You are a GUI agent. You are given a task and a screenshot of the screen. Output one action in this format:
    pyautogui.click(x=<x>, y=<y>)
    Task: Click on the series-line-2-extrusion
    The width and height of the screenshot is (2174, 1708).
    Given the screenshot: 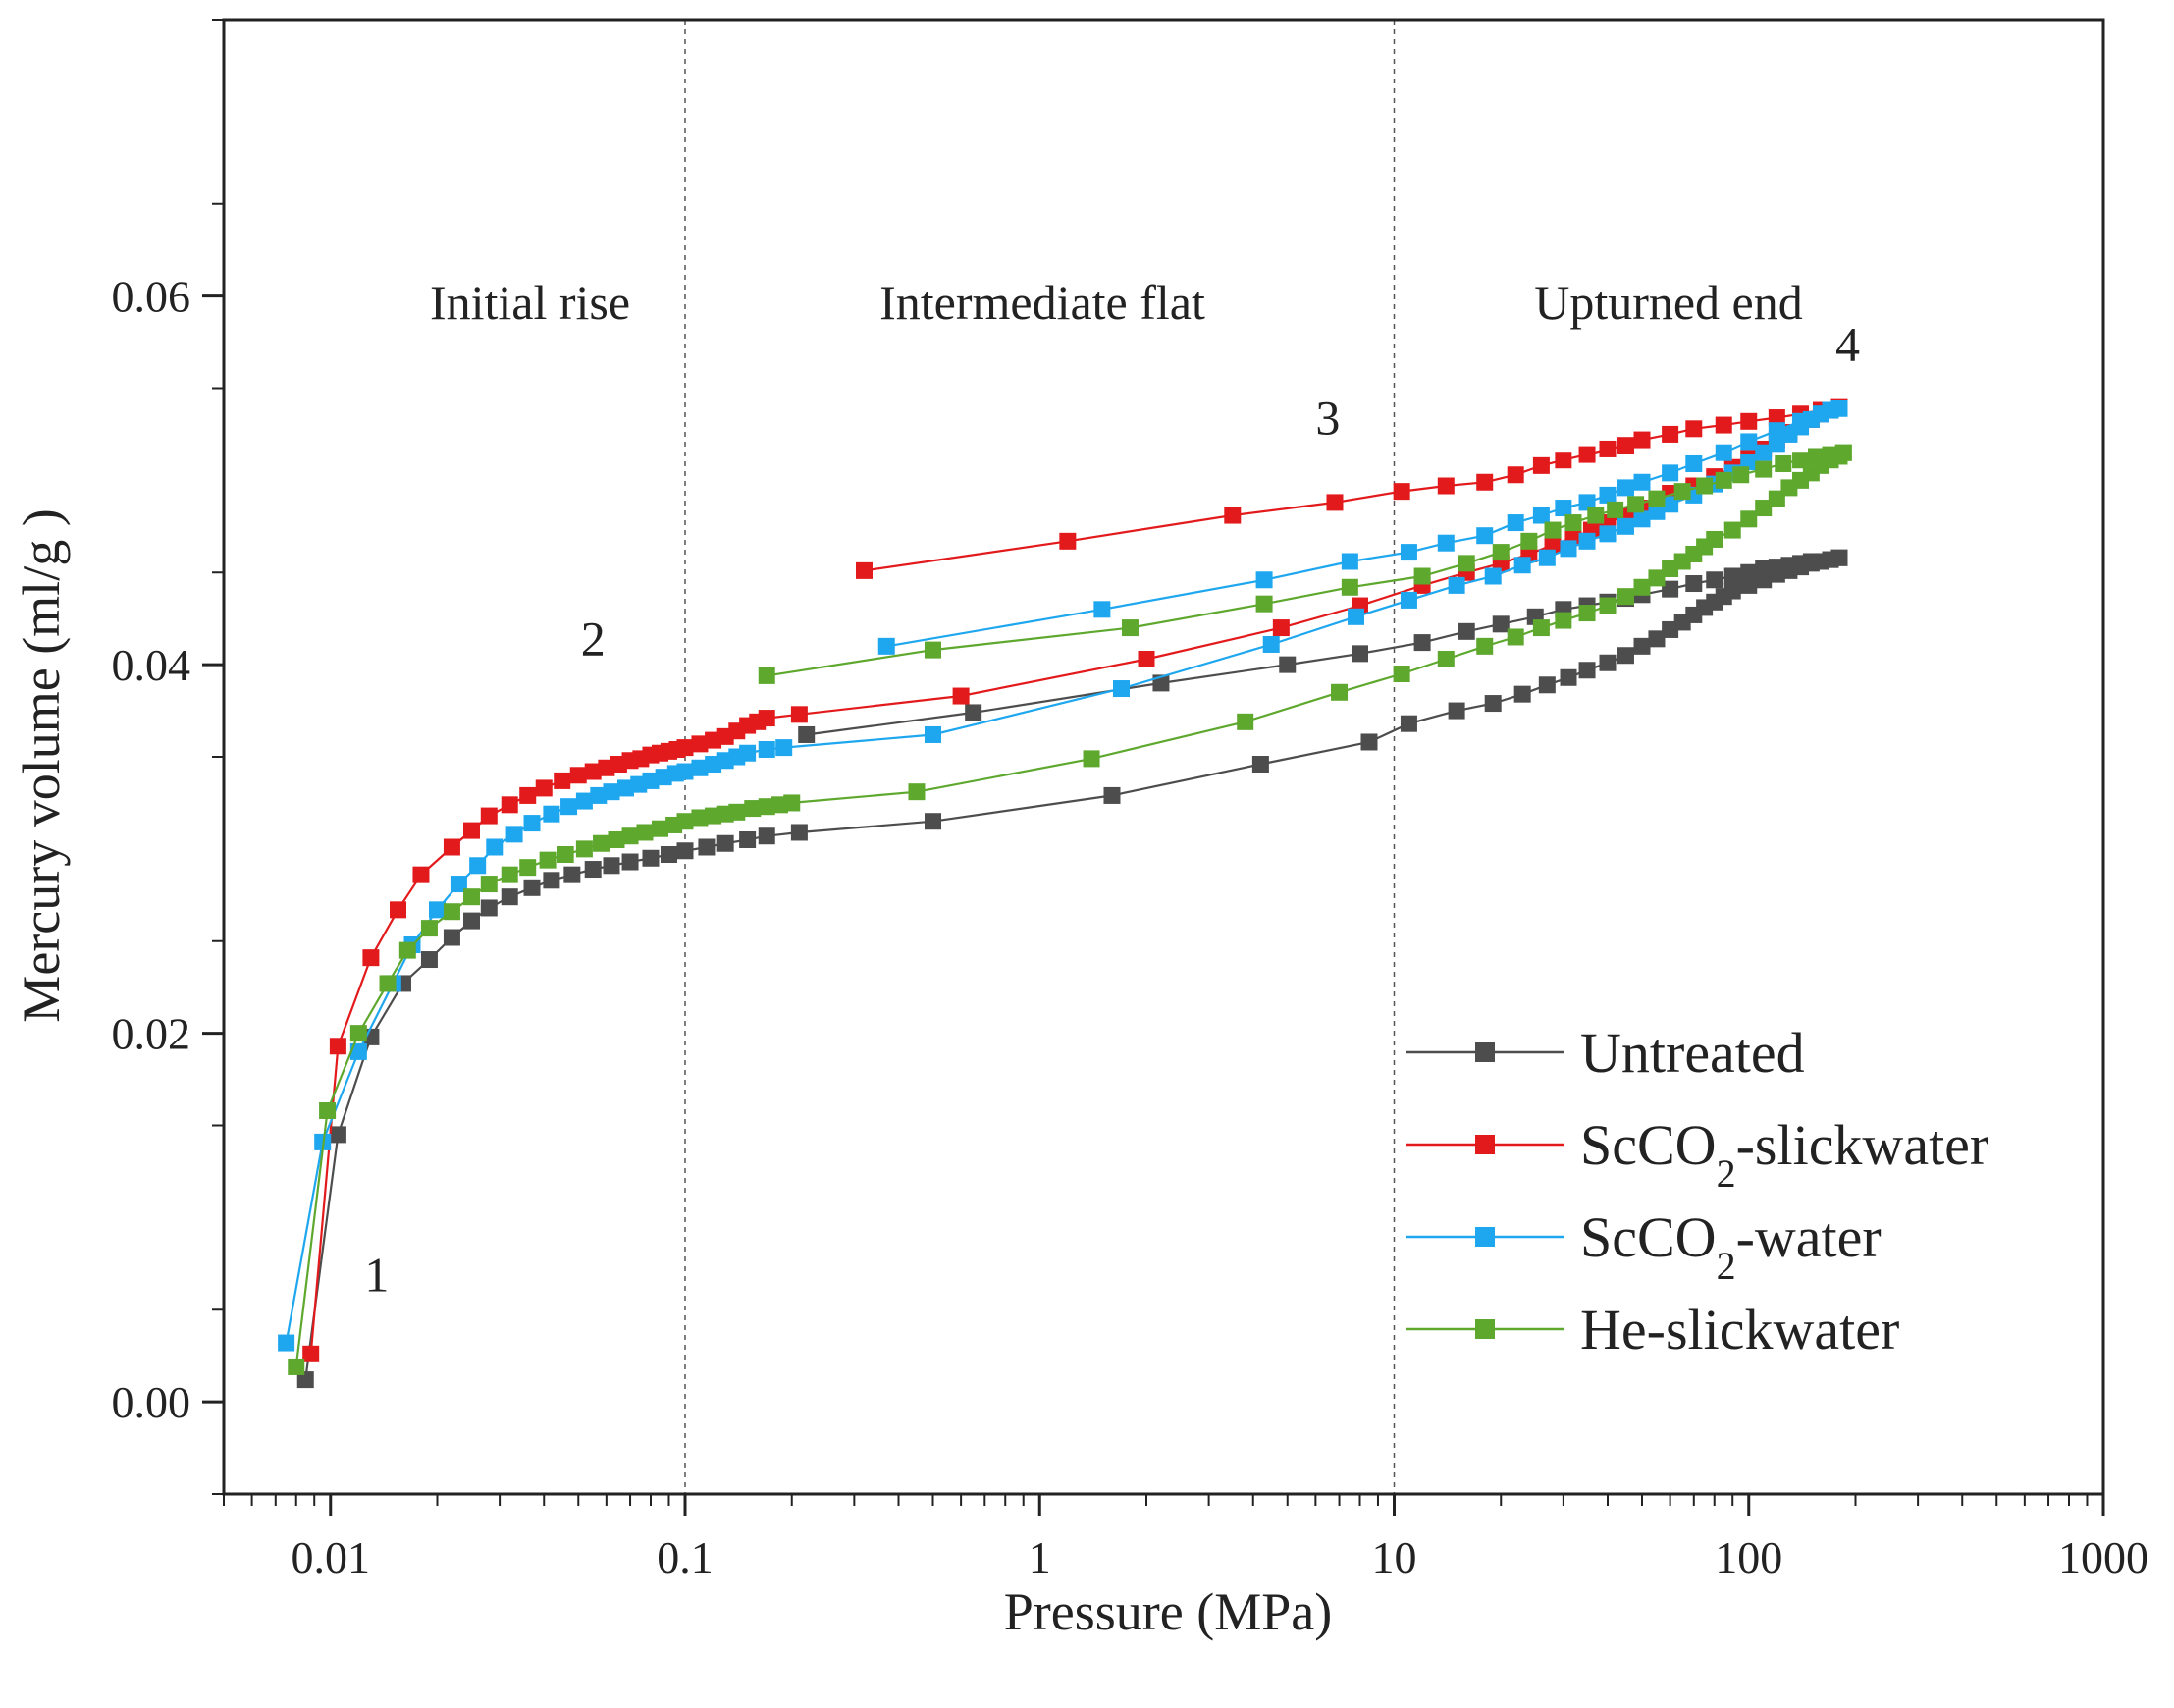 What is the action you would take?
    pyautogui.click(x=1363, y=527)
    